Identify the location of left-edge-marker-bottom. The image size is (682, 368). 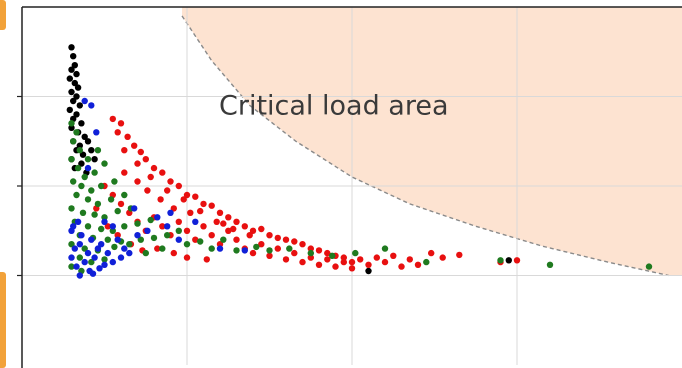
(3, 320).